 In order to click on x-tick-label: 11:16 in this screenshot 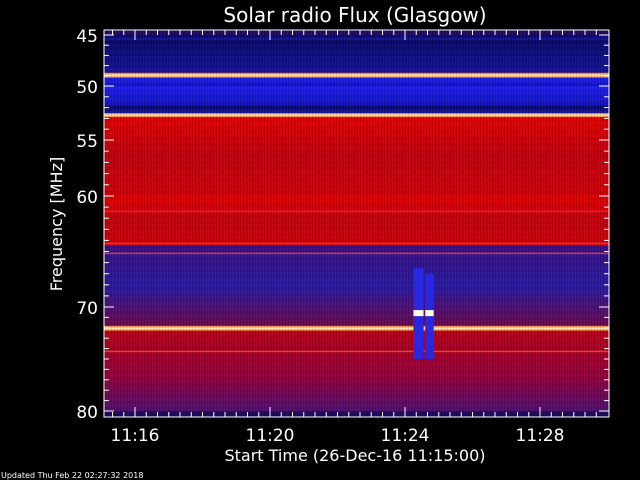, I will do `click(135, 436)`.